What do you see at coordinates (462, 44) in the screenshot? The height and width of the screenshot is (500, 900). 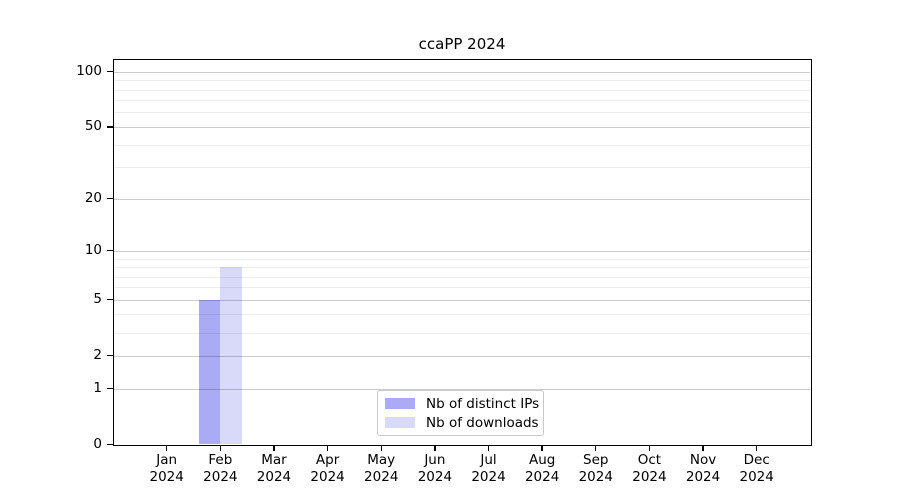 I see `chart-title: ccaPP 2024` at bounding box center [462, 44].